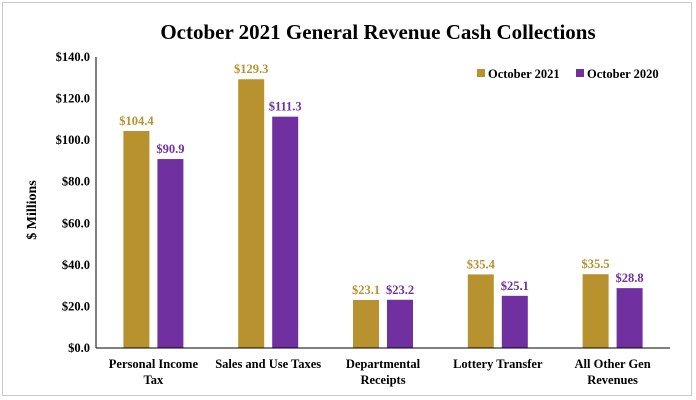 This screenshot has width=696, height=400. What do you see at coordinates (383, 364) in the screenshot?
I see `x-tick-label-line: Departmental` at bounding box center [383, 364].